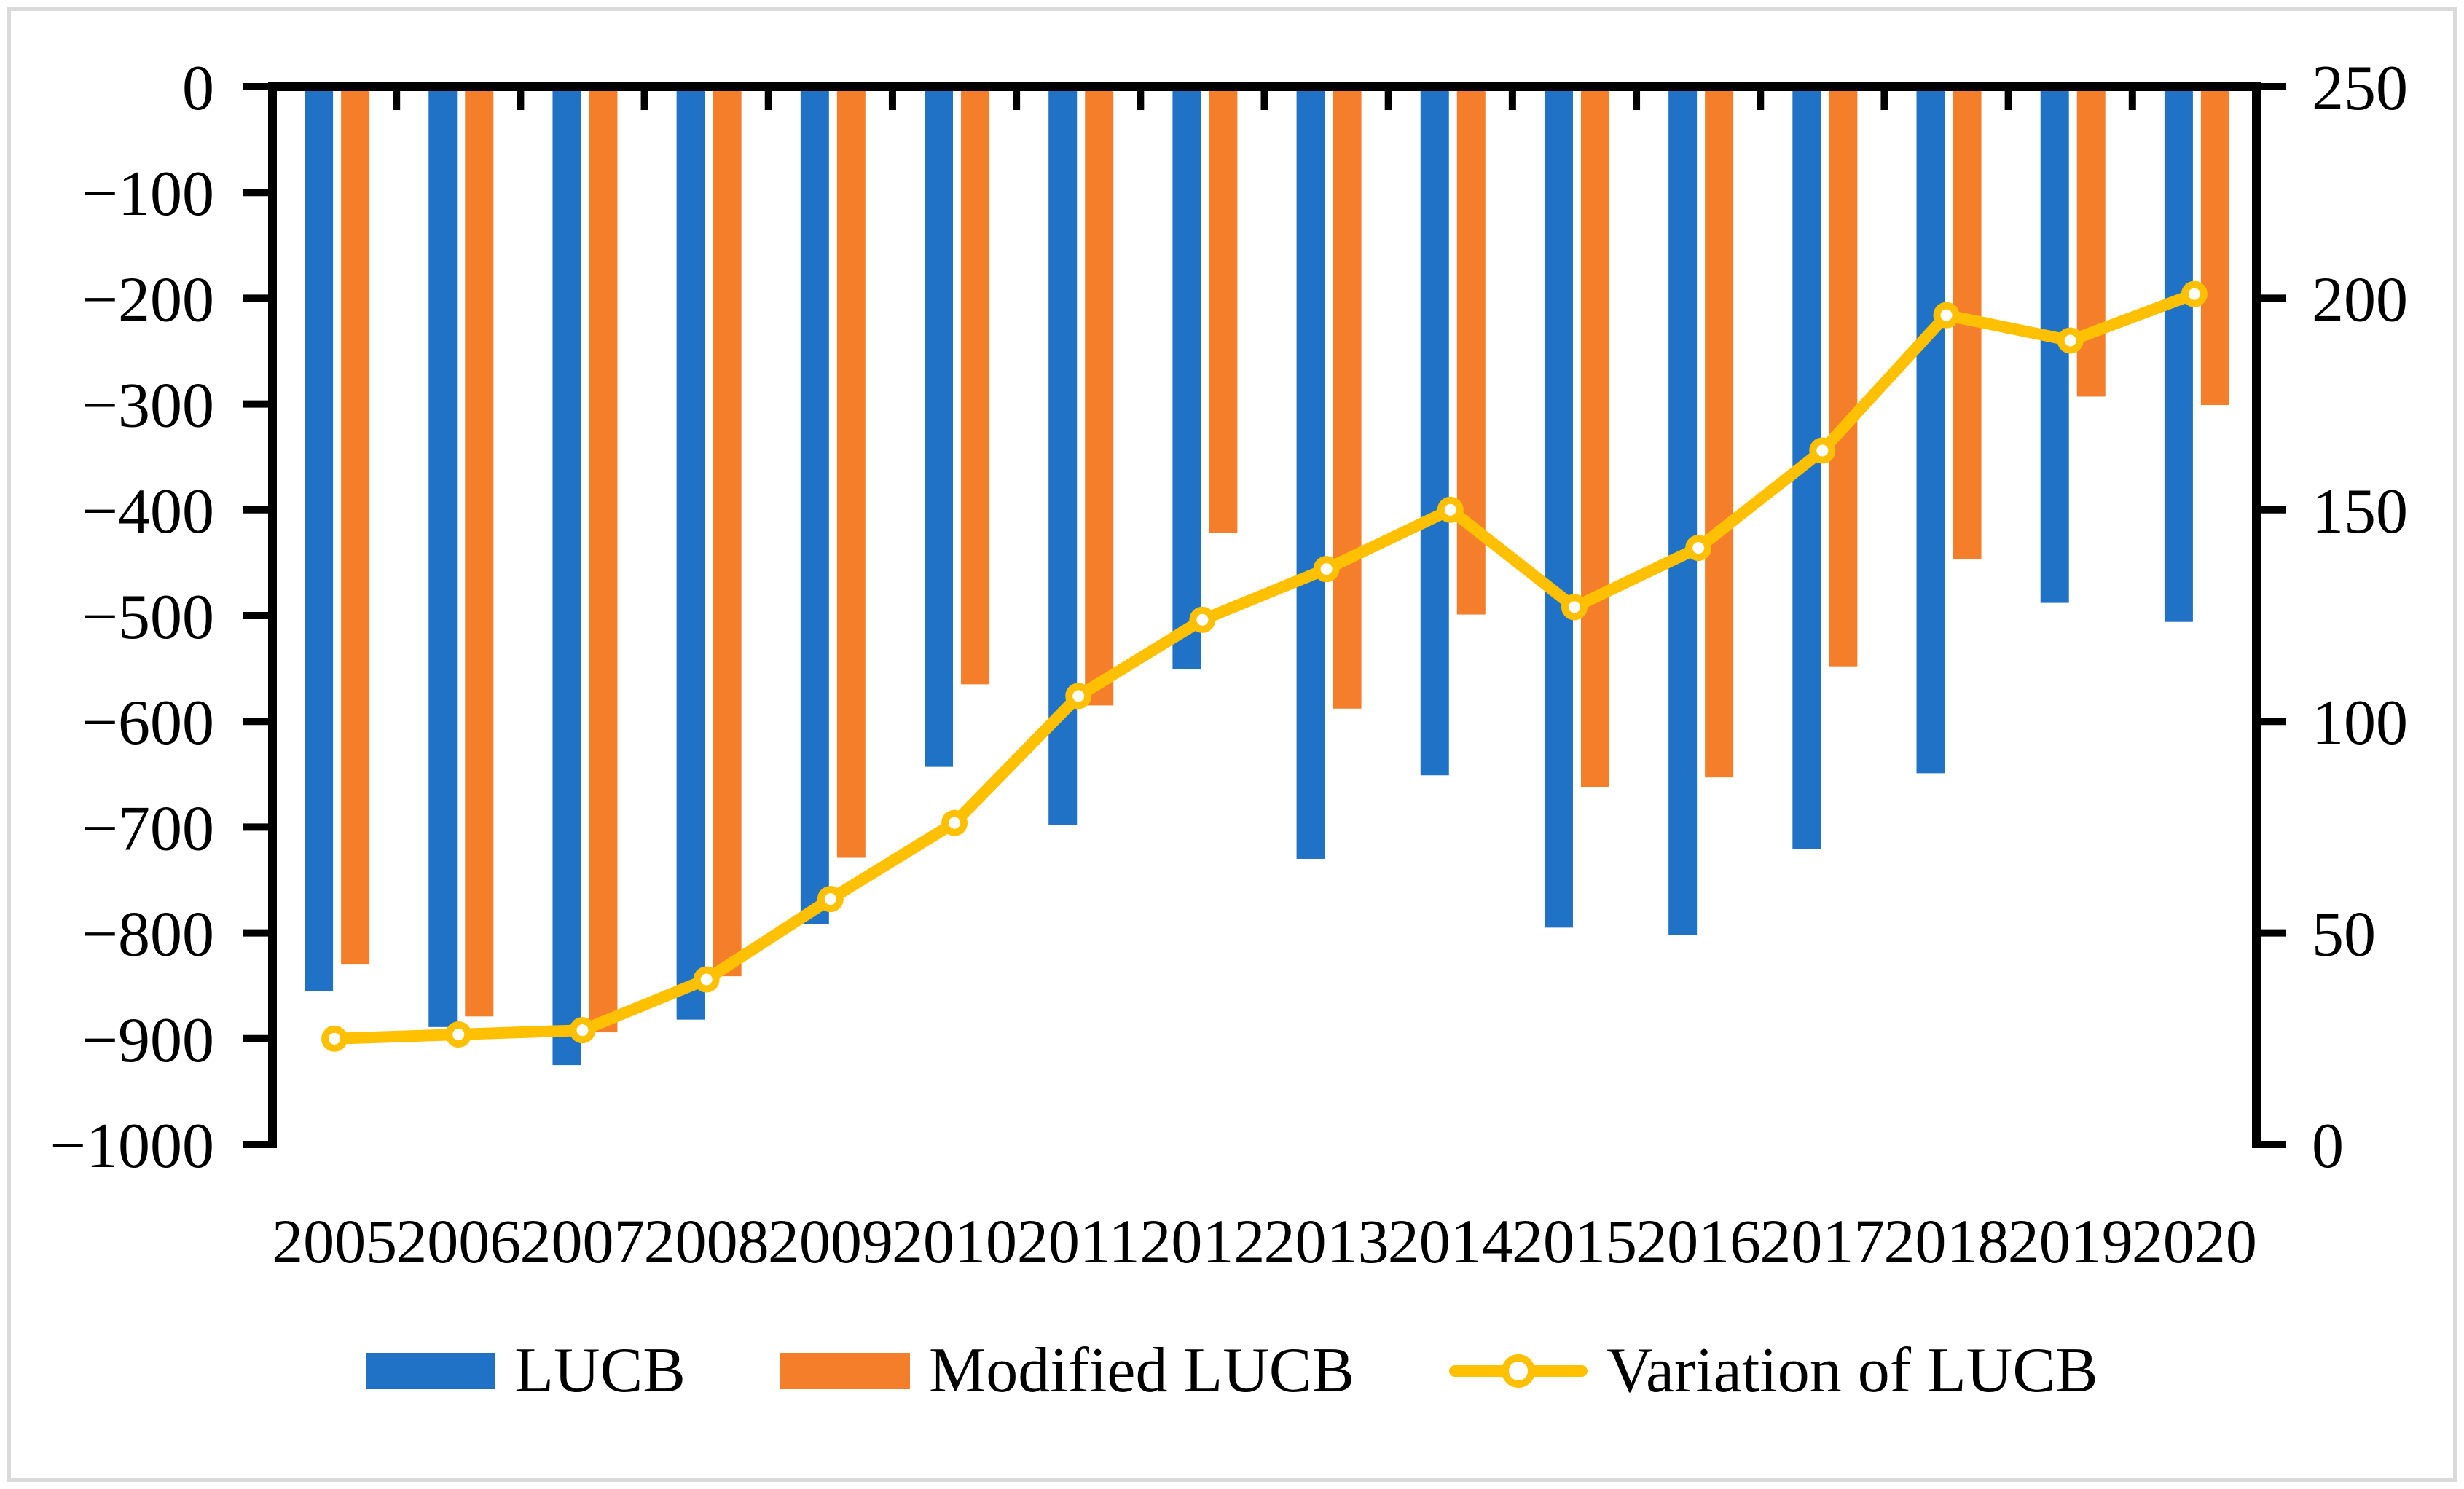  What do you see at coordinates (431, 1371) in the screenshot?
I see `lucb-bar-swatch-icon` at bounding box center [431, 1371].